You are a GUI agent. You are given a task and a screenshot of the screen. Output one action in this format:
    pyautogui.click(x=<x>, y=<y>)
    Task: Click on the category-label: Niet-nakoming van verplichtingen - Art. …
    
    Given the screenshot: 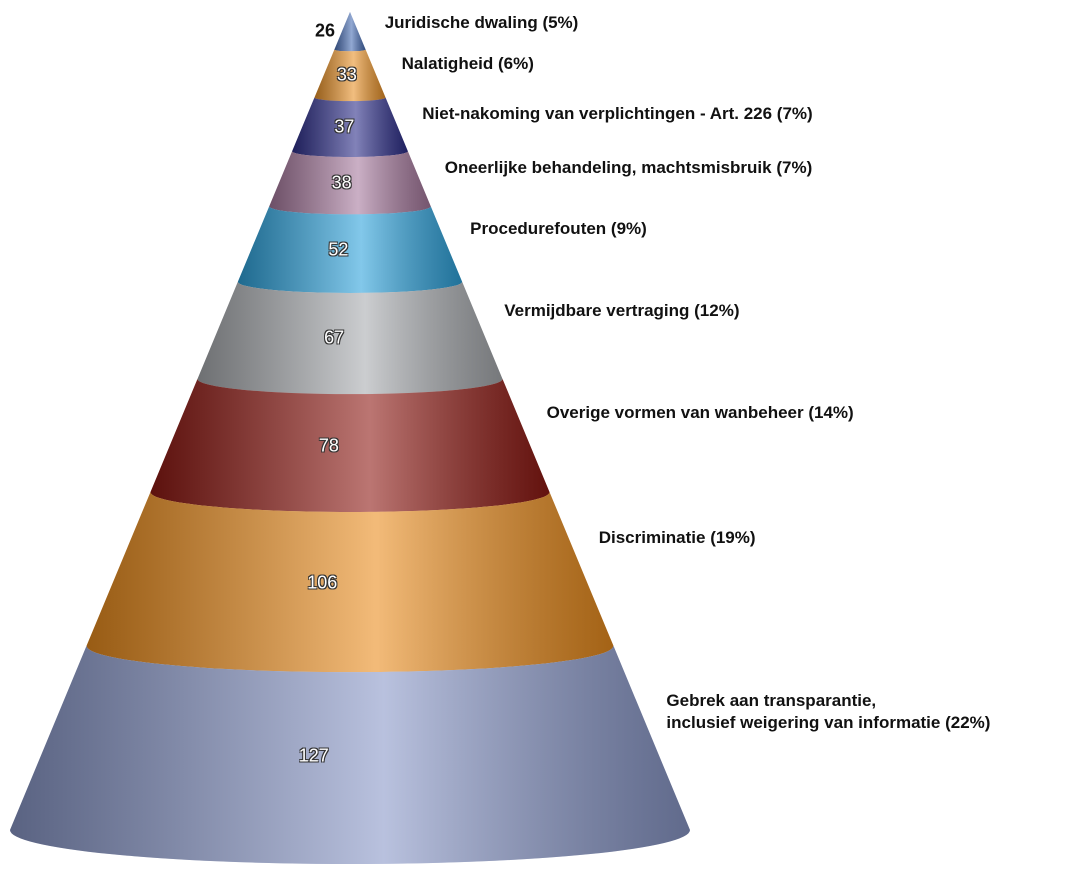 What is the action you would take?
    pyautogui.click(x=617, y=113)
    